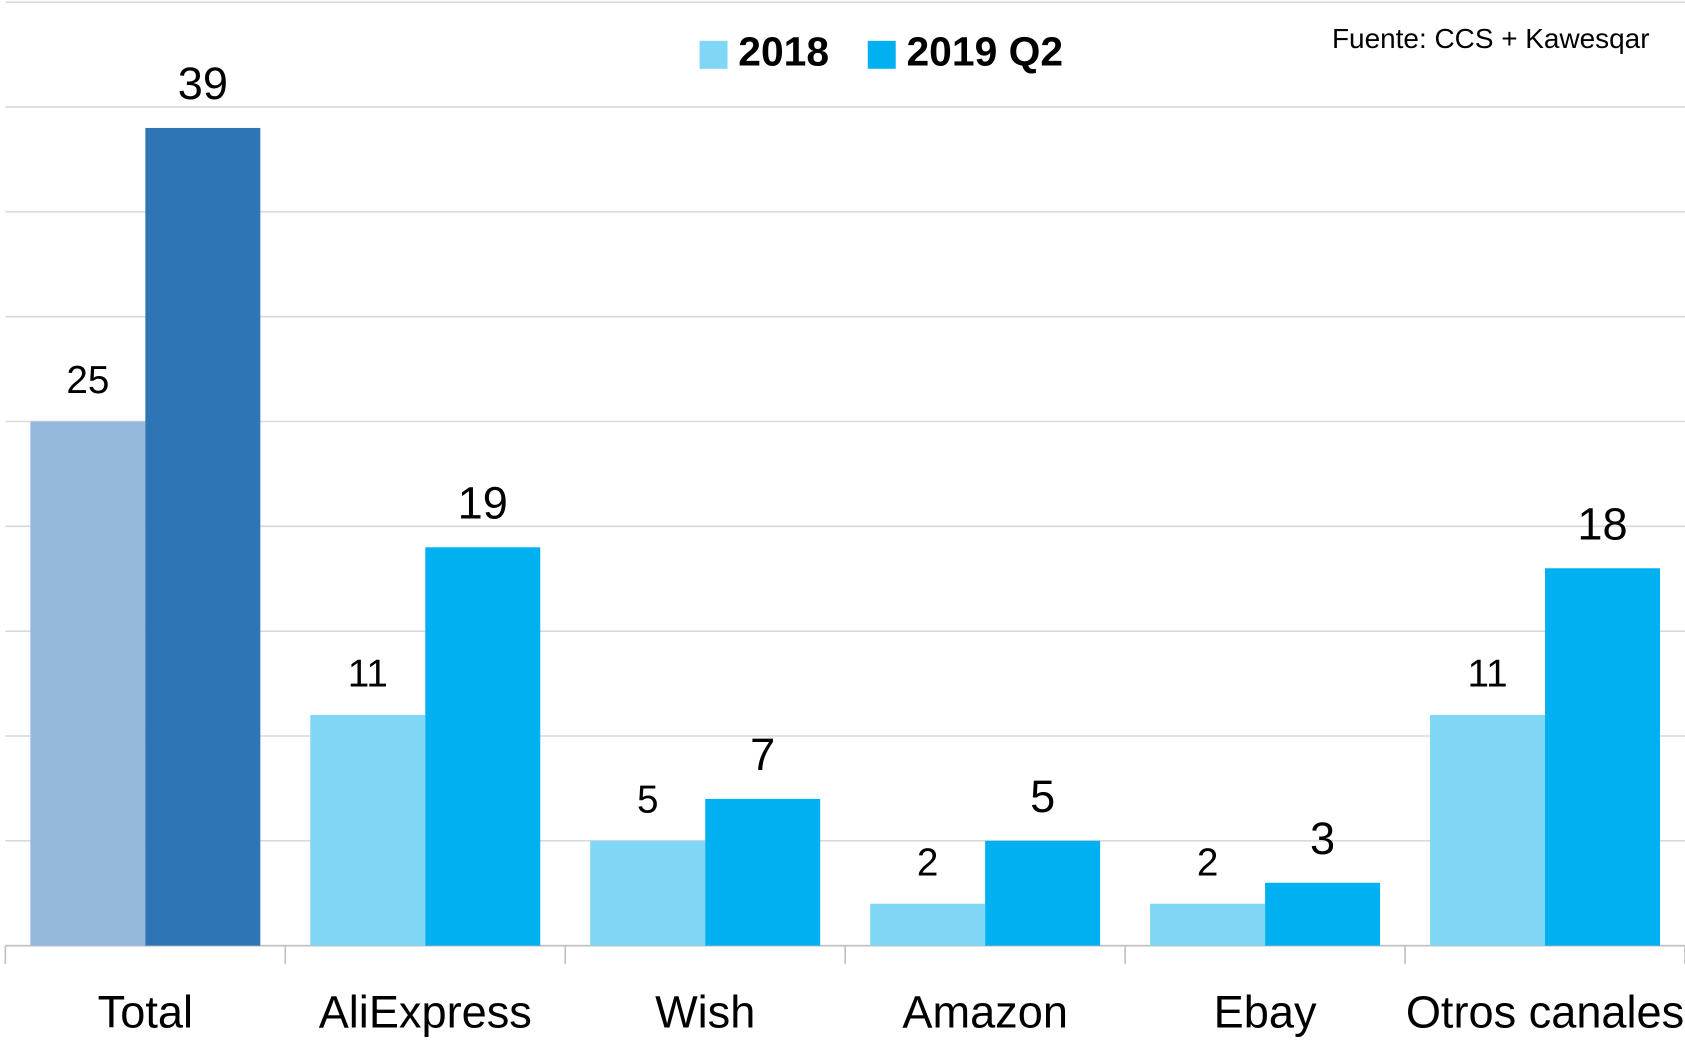 This screenshot has height=1044, width=1685. What do you see at coordinates (1265, 1011) in the screenshot?
I see `x-tick-label: Ebay` at bounding box center [1265, 1011].